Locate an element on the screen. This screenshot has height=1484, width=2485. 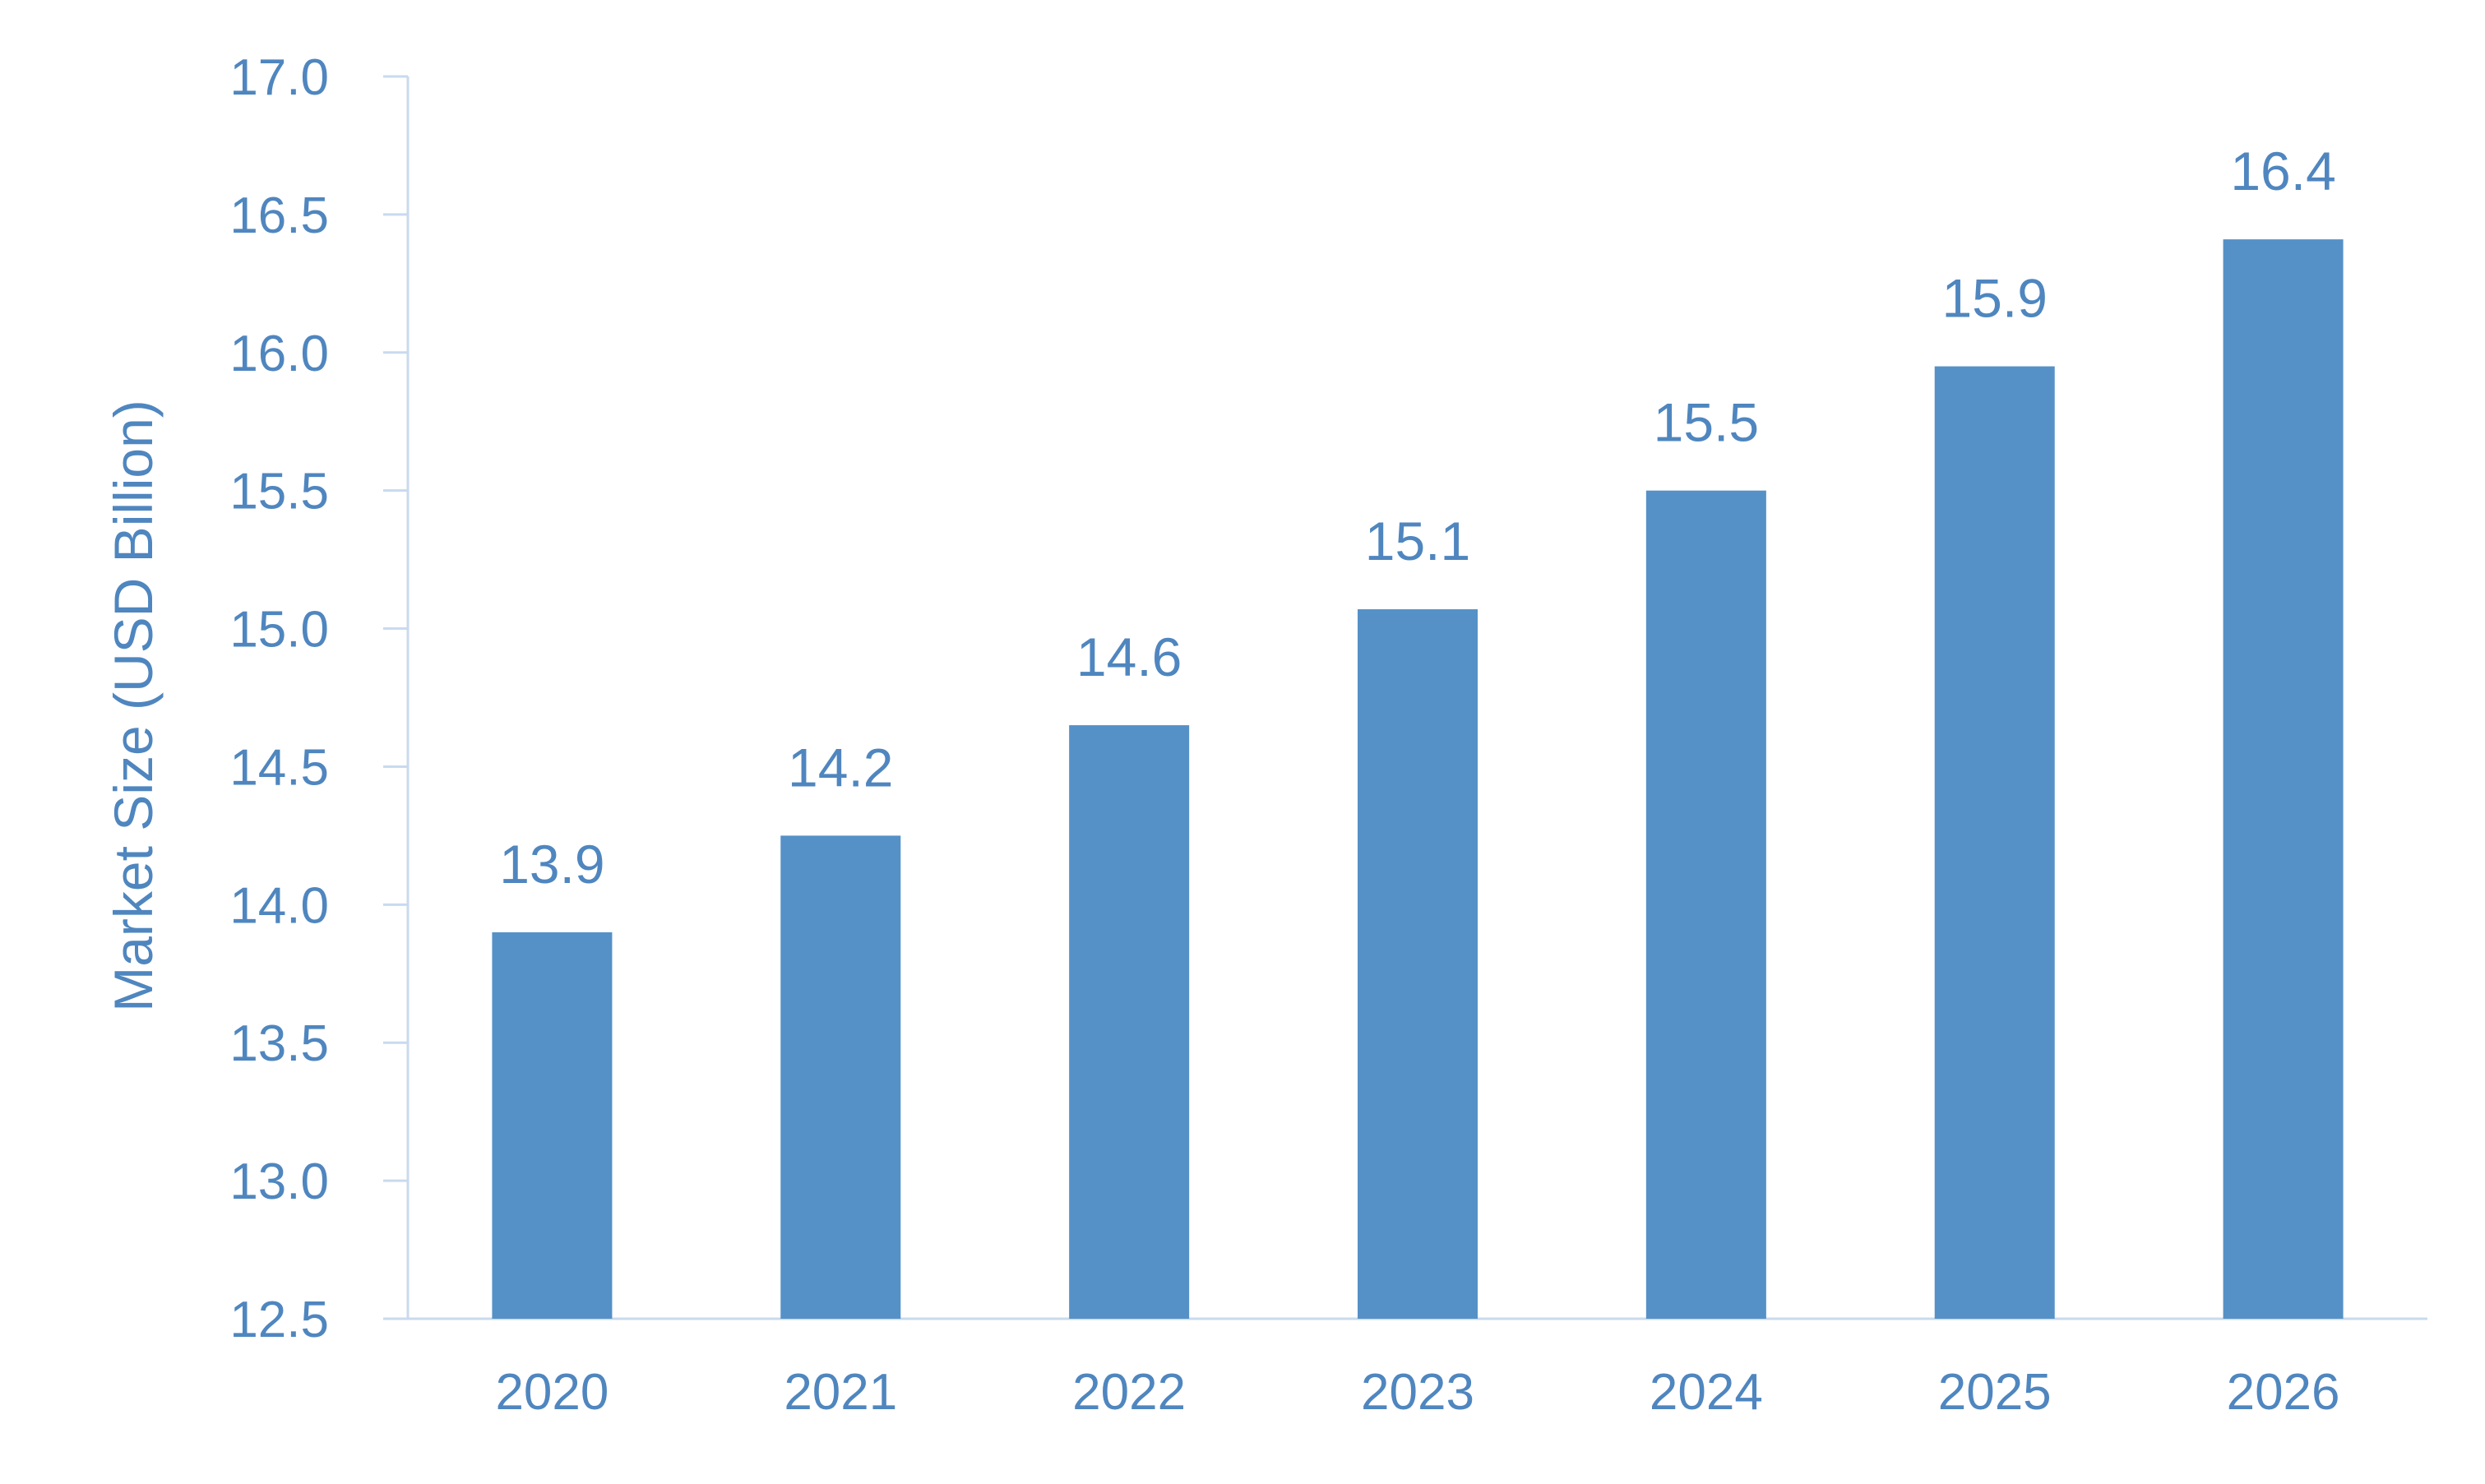
y-tick-label: 13.0 is located at coordinates (279, 1182).